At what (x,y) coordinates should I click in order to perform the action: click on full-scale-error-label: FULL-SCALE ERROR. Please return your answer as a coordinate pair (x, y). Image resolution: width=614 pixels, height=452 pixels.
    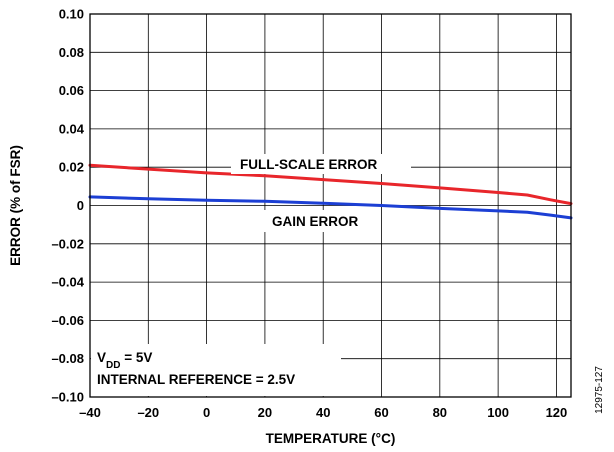
    Looking at the image, I should click on (308, 164).